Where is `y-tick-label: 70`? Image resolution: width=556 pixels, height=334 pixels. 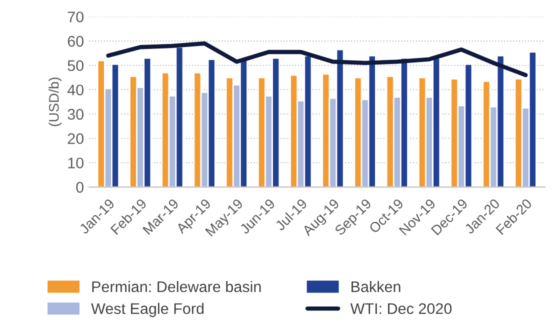
y-tick-label: 70 is located at coordinates (76, 17).